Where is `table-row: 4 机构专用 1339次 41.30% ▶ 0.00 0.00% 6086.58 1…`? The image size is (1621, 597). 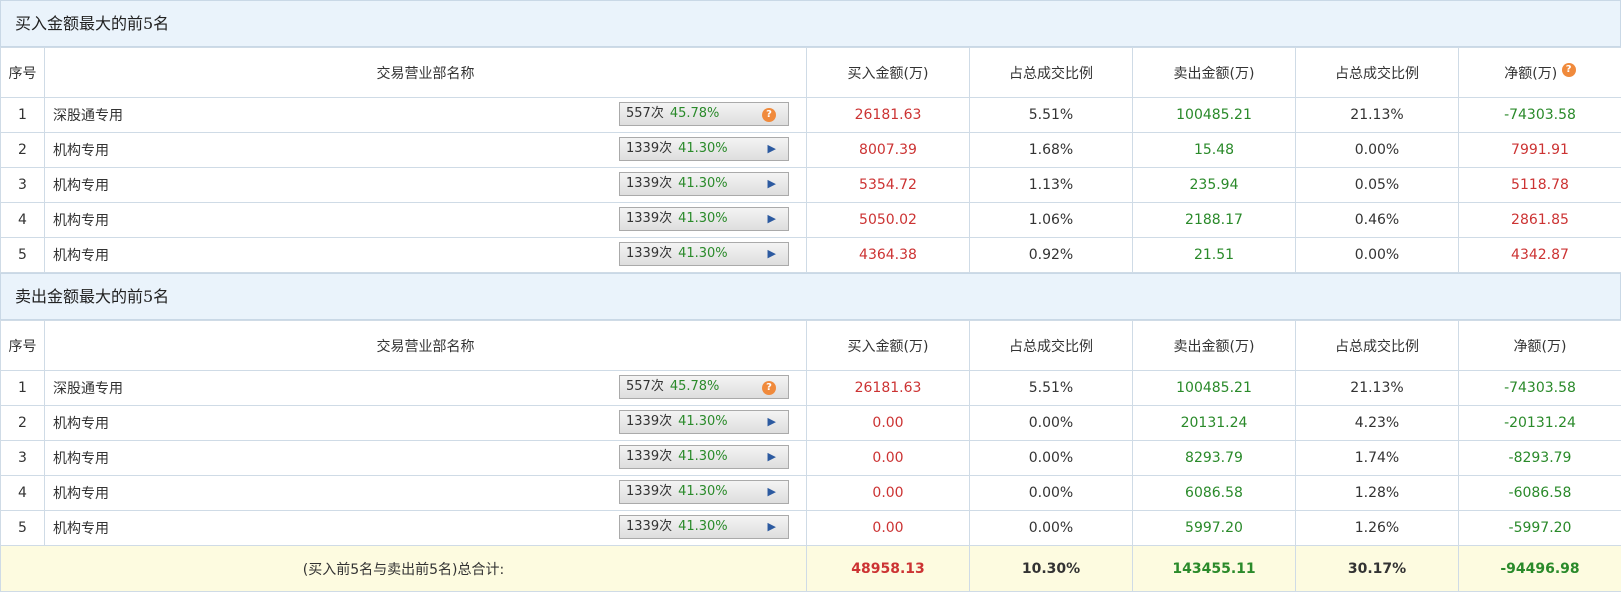
table-row: 4 机构专用 1339次 41.30% ▶ 0.00 0.00% 6086.58 1… is located at coordinates (810, 493).